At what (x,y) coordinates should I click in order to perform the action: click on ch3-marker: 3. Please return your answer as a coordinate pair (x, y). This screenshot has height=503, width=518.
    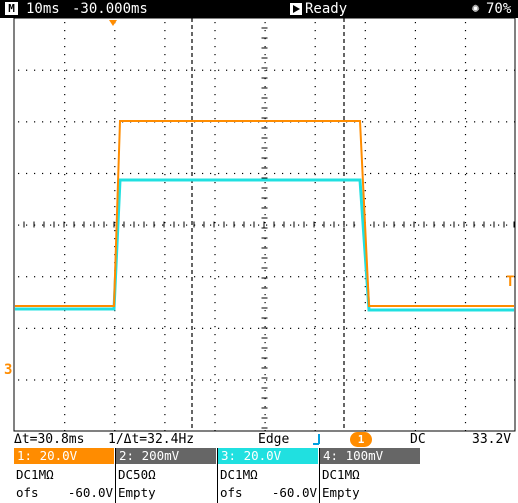
    Looking at the image, I should click on (8, 370).